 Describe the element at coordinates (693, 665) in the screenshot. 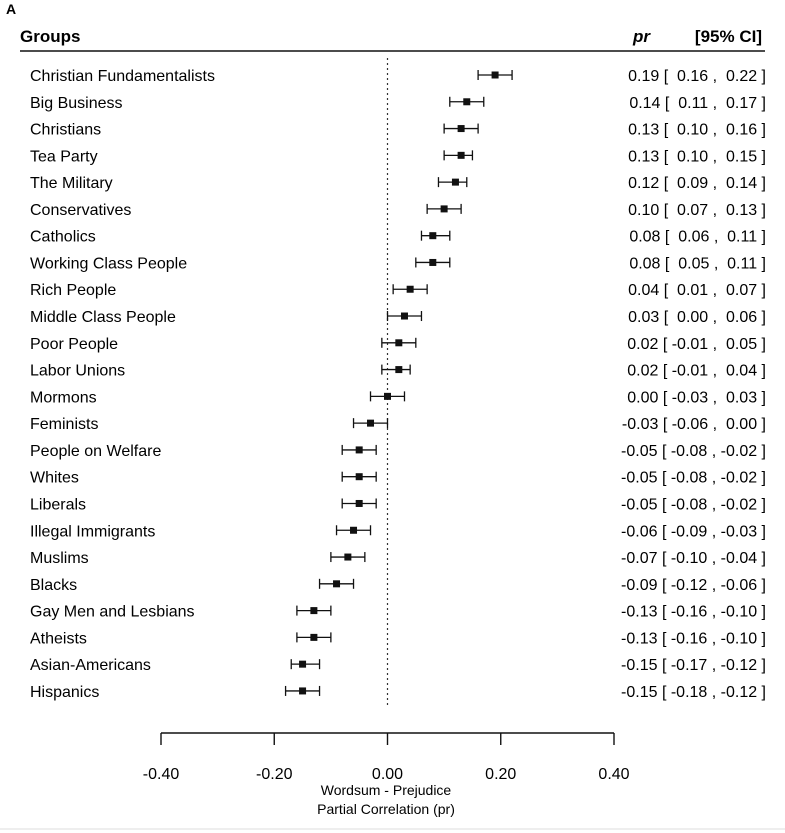

I see `estimate-ci-text: -0.15 [ -0.17 , -0.12 ]` at that location.